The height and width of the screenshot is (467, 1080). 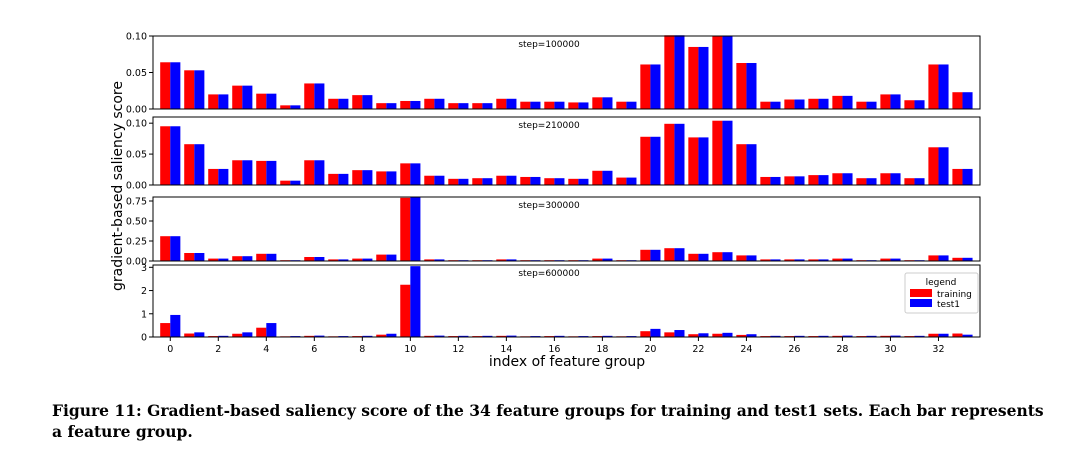 I want to click on x-tick-label: 4, so click(x=266, y=349).